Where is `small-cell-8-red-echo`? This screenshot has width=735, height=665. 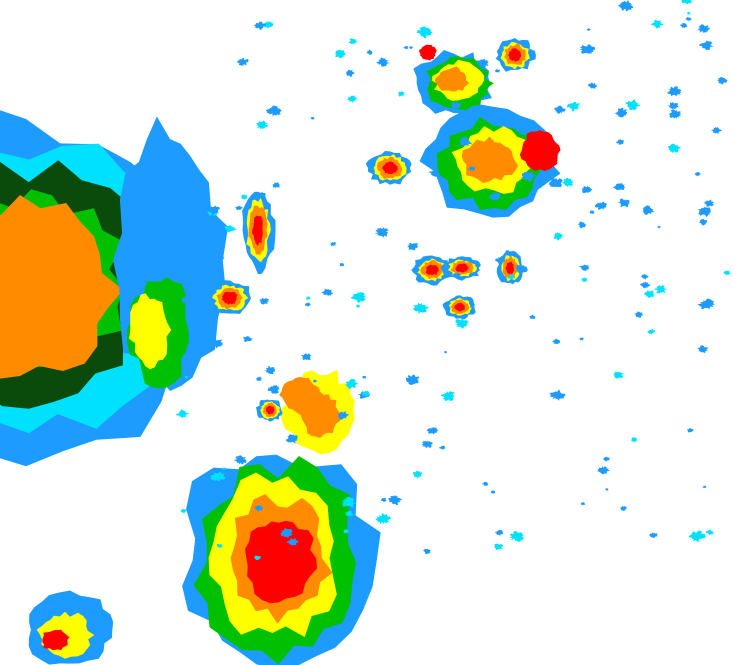 small-cell-8-red-echo is located at coordinates (270, 410).